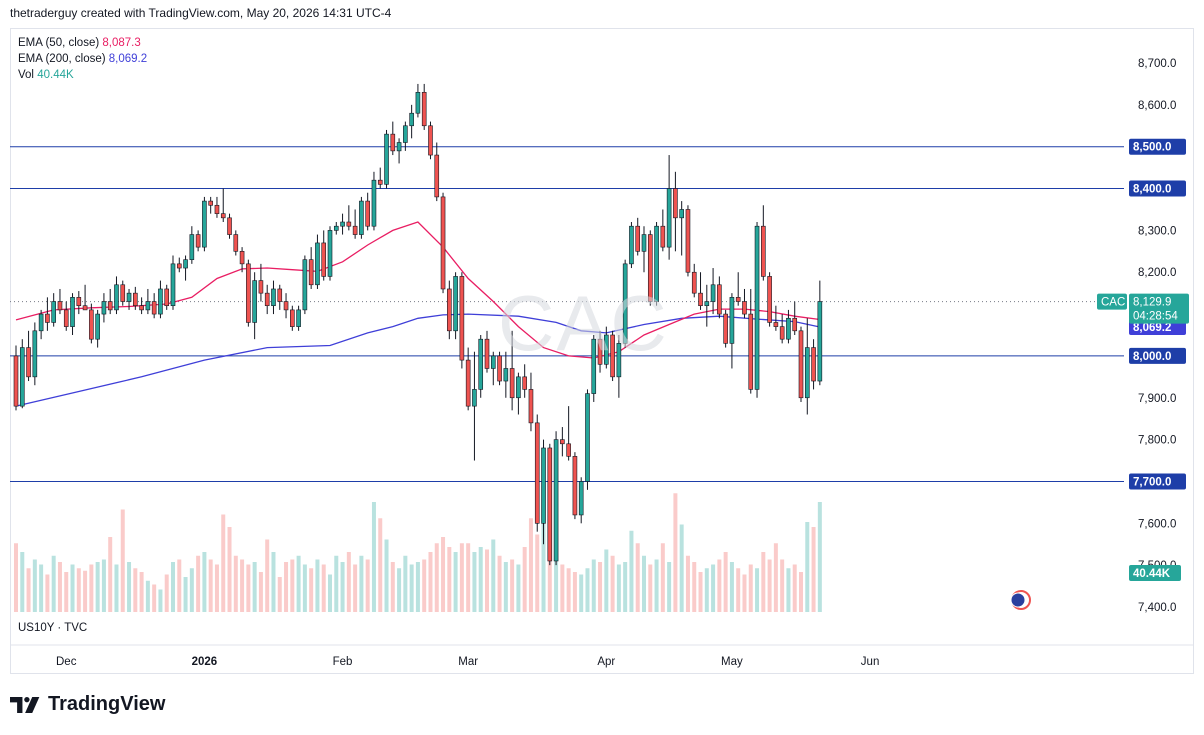  What do you see at coordinates (1152, 190) in the screenshot?
I see `level-tag-text: 8,400.0` at bounding box center [1152, 190].